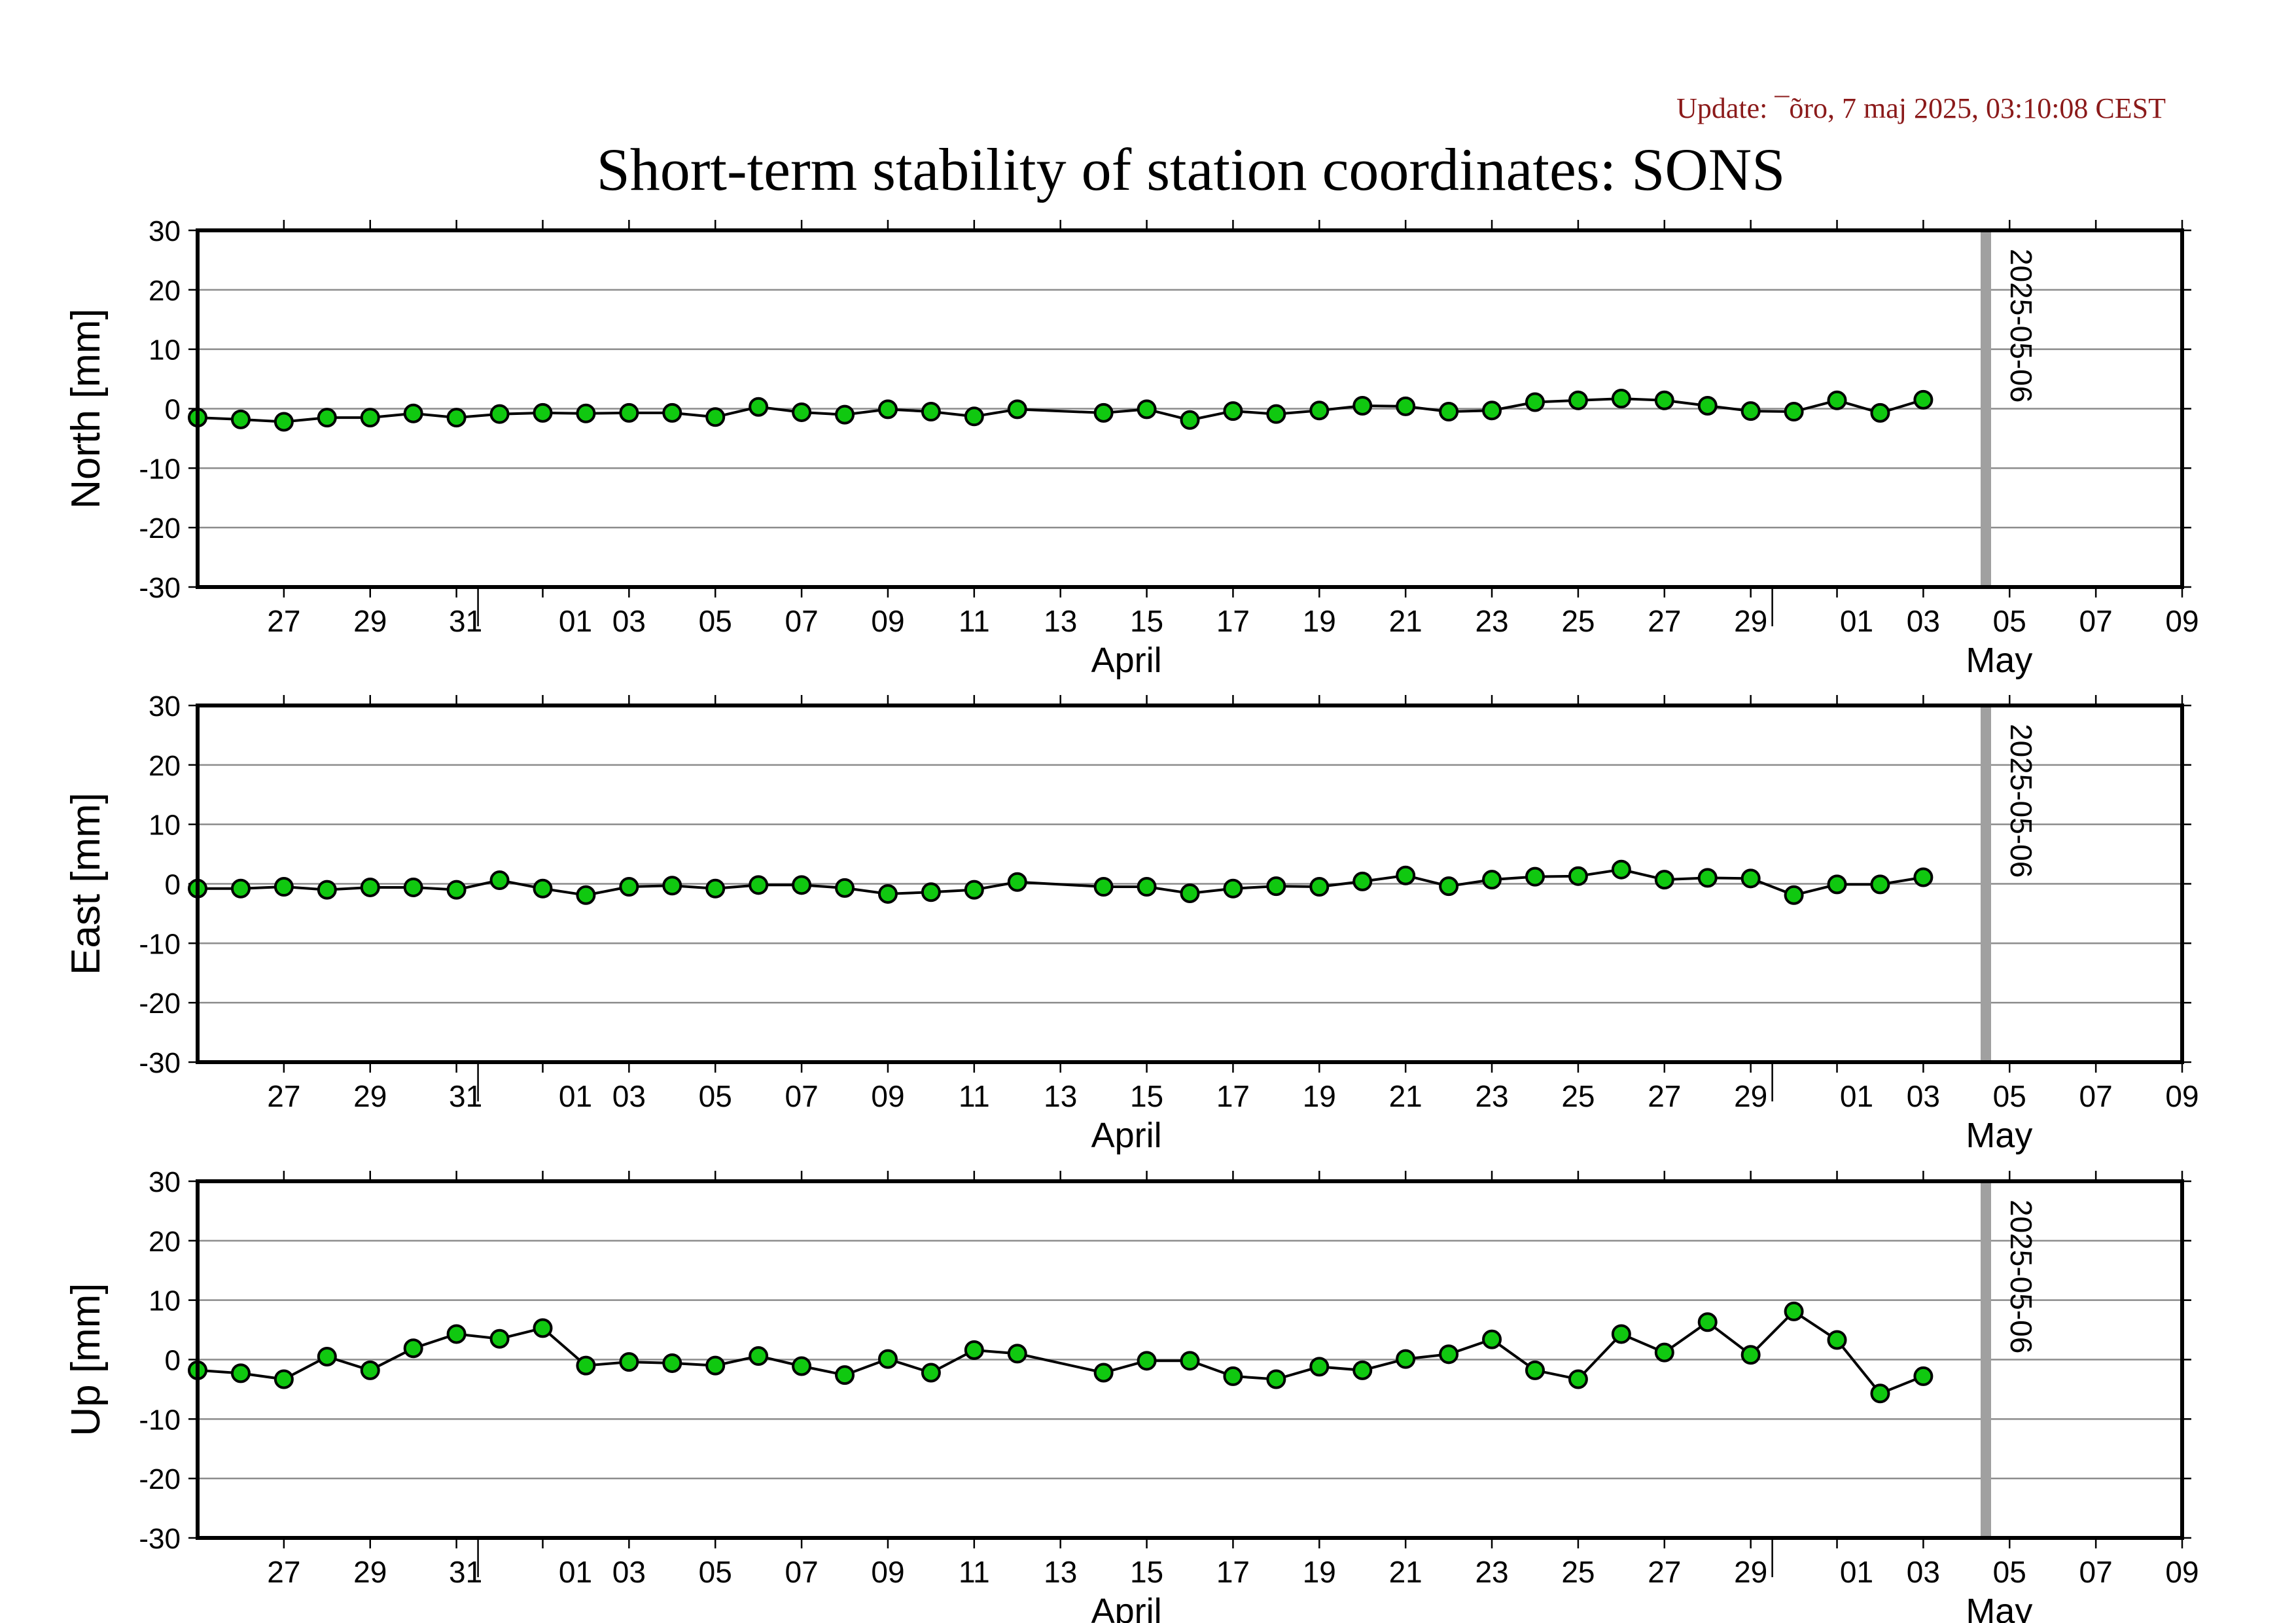 The height and width of the screenshot is (1623, 2296). Describe the element at coordinates (160, 1479) in the screenshot. I see `y-tick-label: -20` at that location.